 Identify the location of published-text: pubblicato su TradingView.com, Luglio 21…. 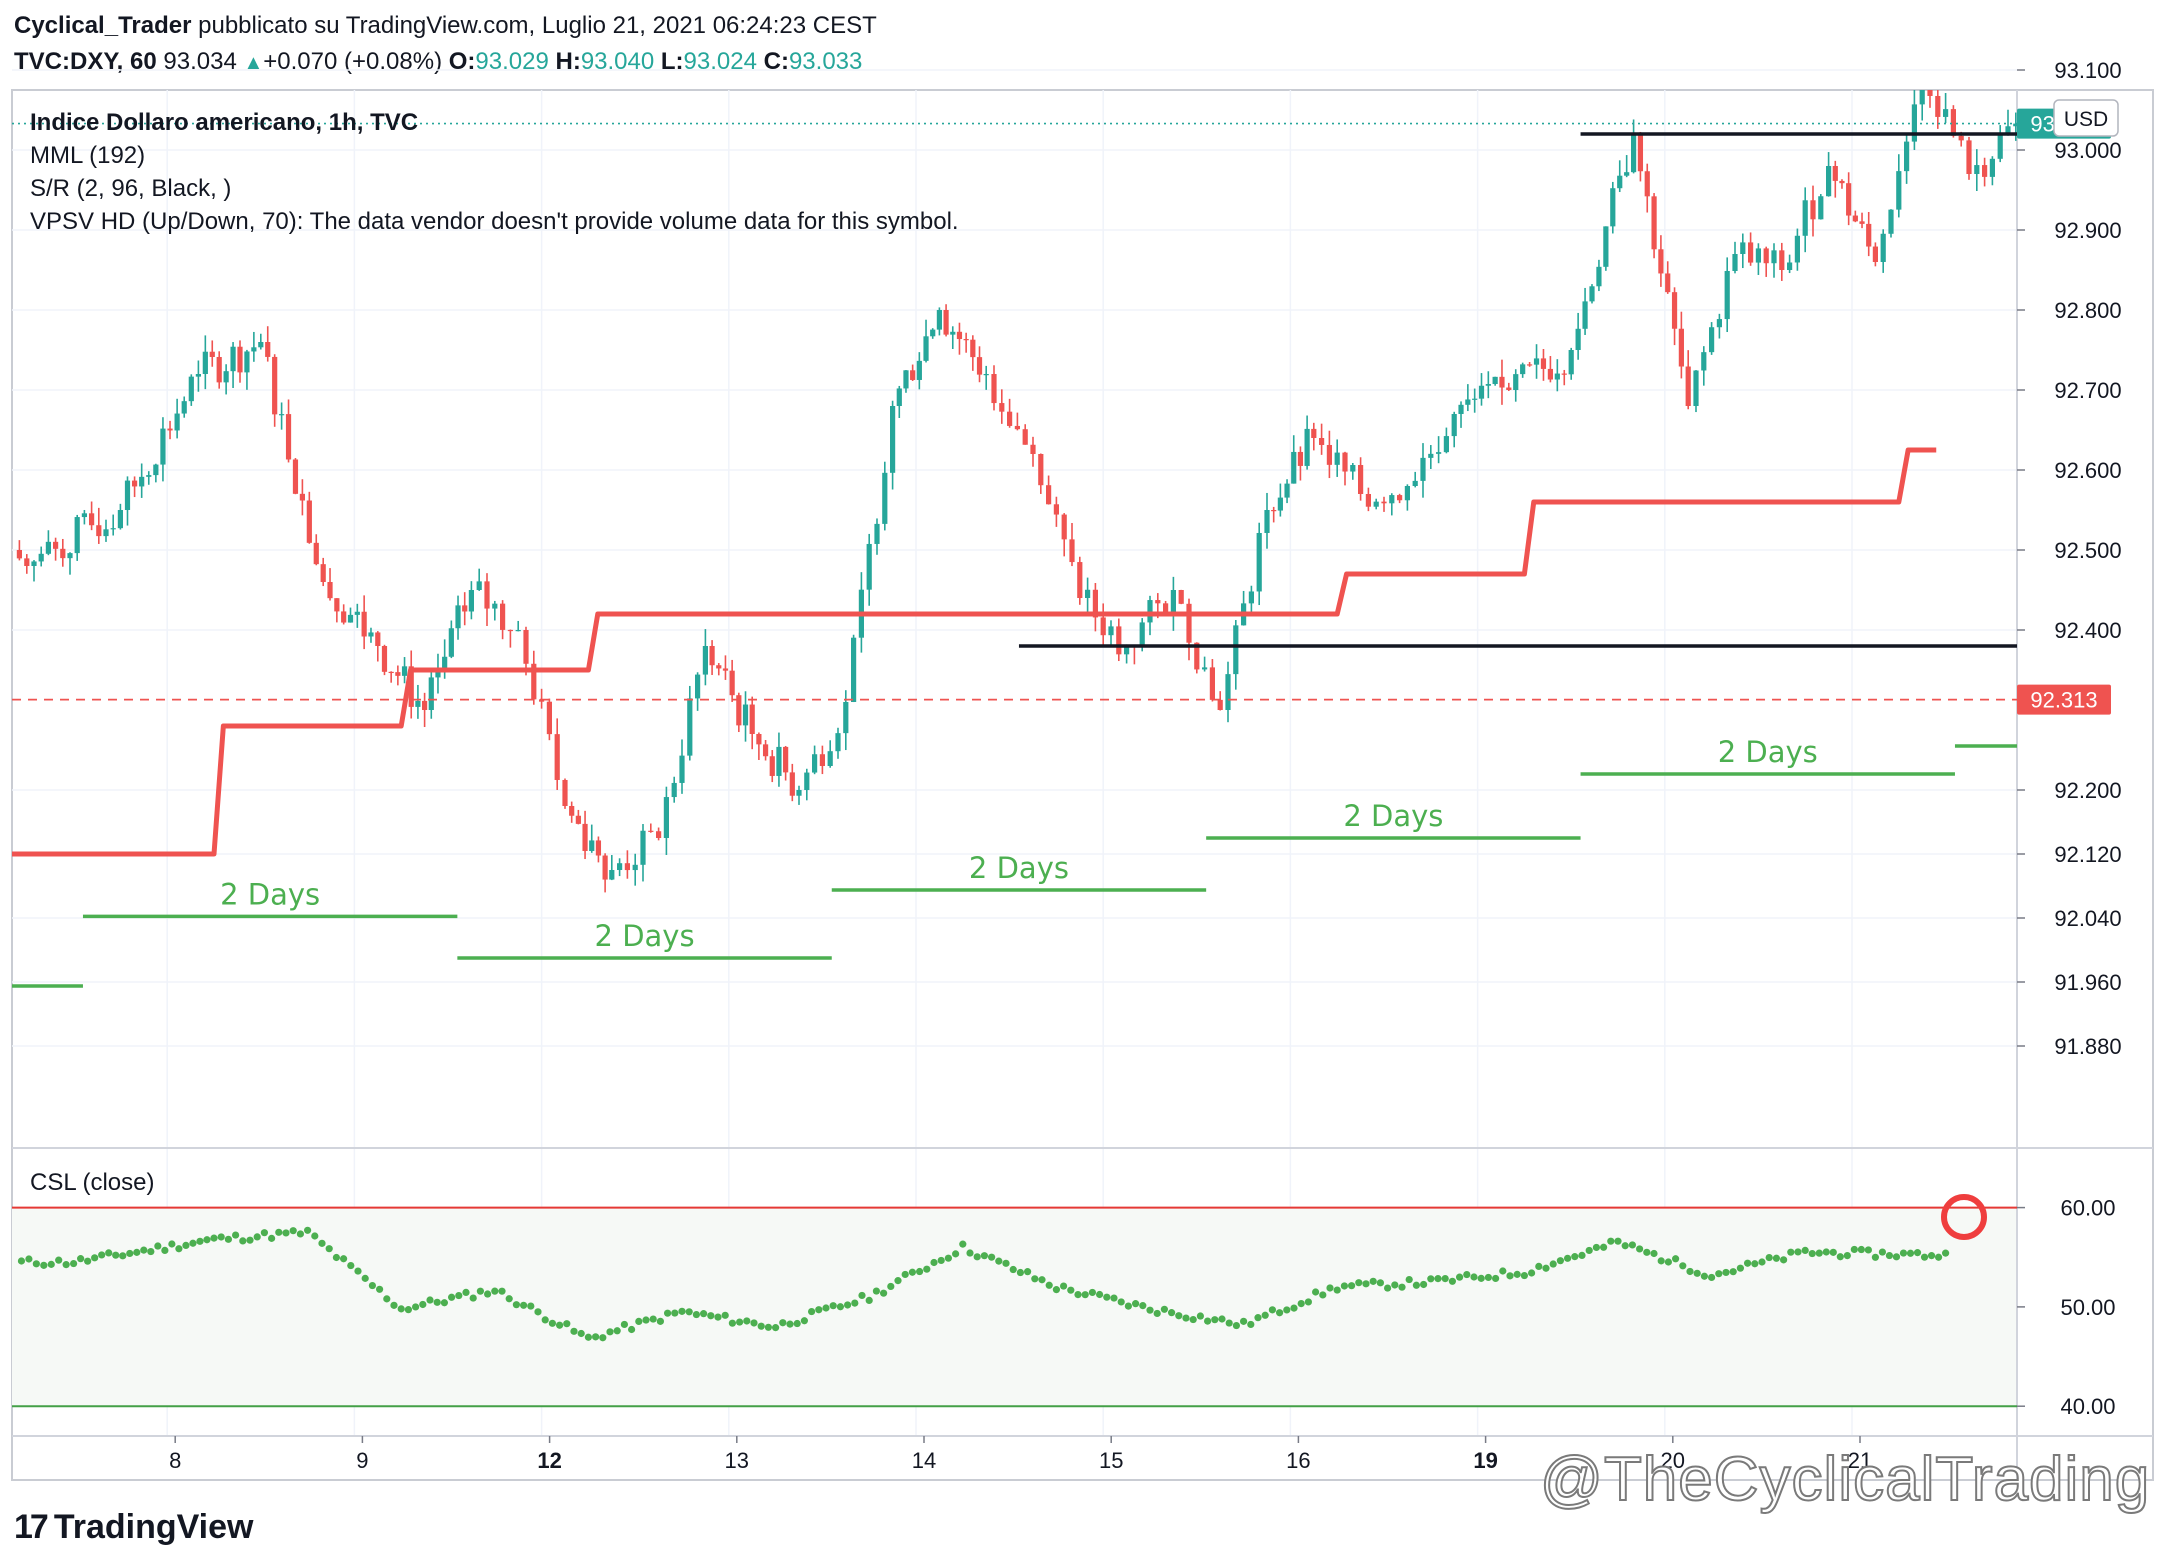
(537, 25).